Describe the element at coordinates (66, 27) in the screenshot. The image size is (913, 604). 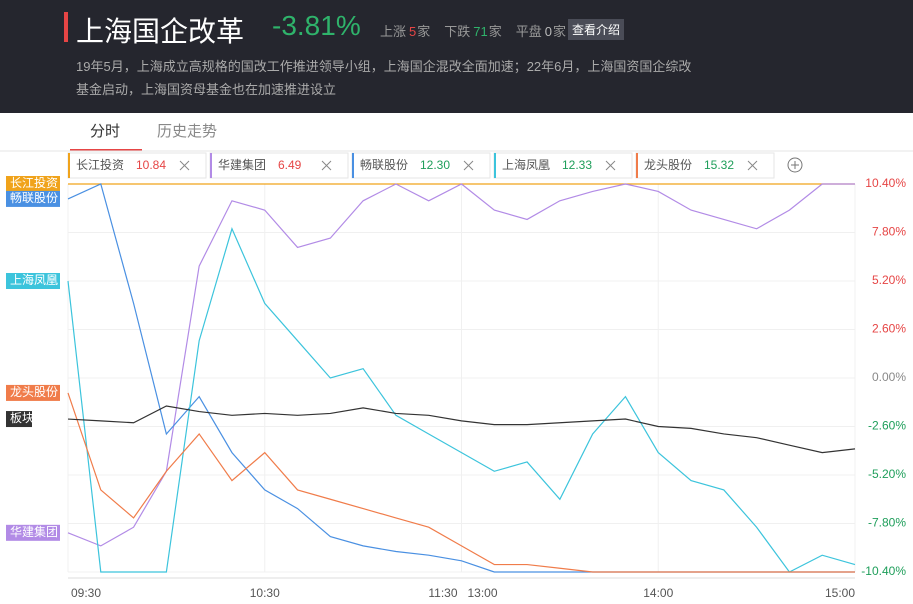
I see `accent-bar` at that location.